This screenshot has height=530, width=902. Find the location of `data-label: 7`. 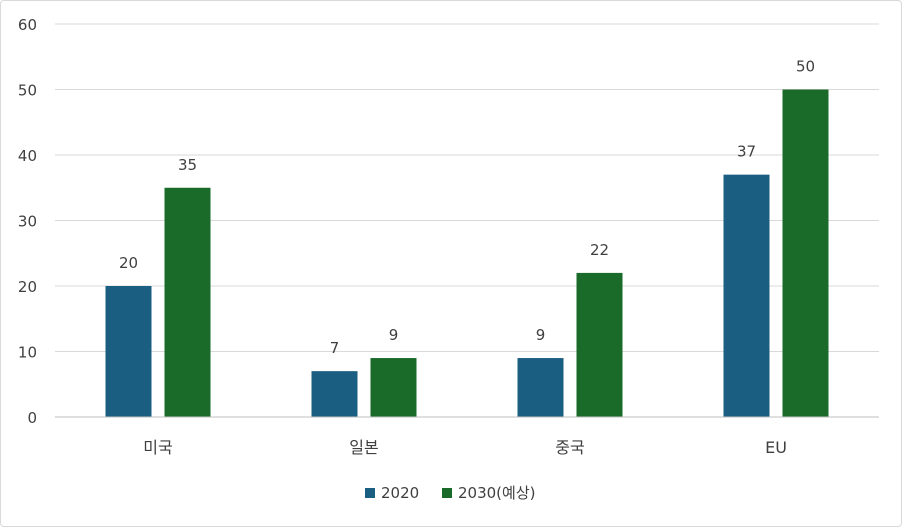

data-label: 7 is located at coordinates (335, 348).